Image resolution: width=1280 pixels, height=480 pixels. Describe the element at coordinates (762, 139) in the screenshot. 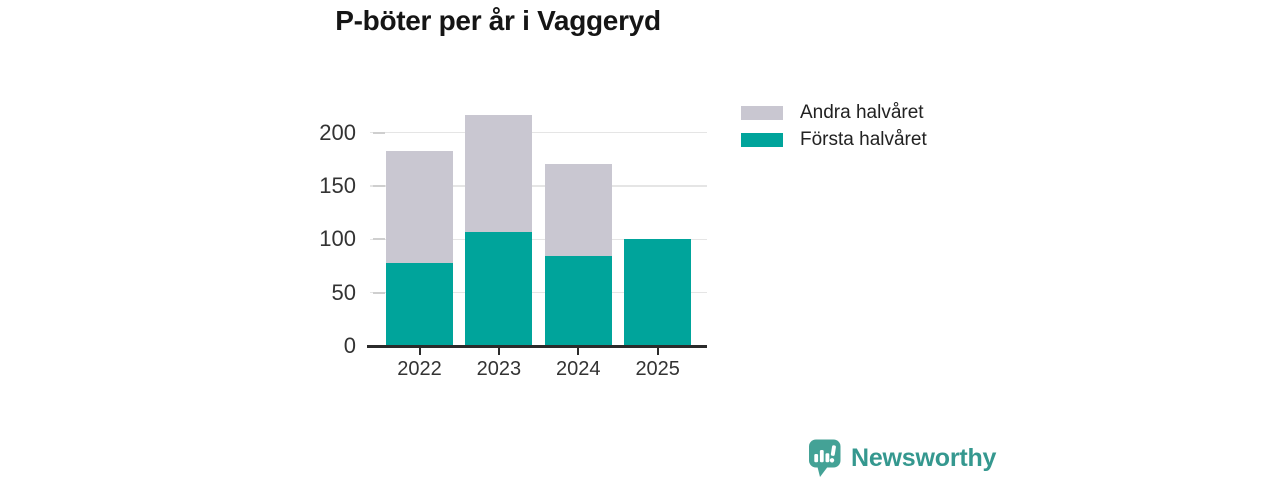

I see `legend-swatch-forsta-halvaret` at that location.